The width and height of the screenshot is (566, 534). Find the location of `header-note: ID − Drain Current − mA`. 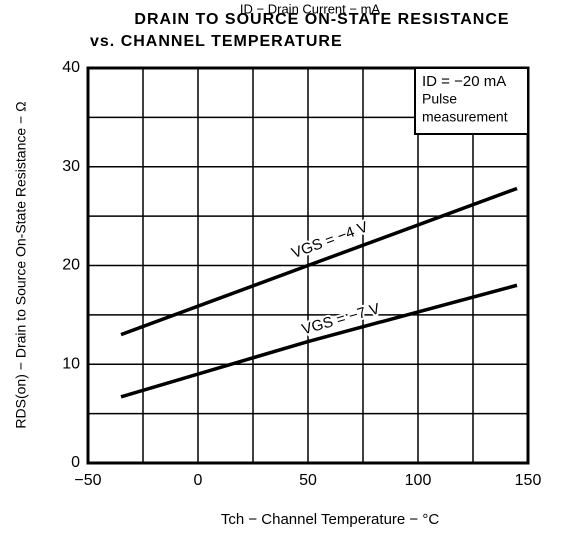

header-note: ID − Drain Current − mA is located at coordinates (310, 8).